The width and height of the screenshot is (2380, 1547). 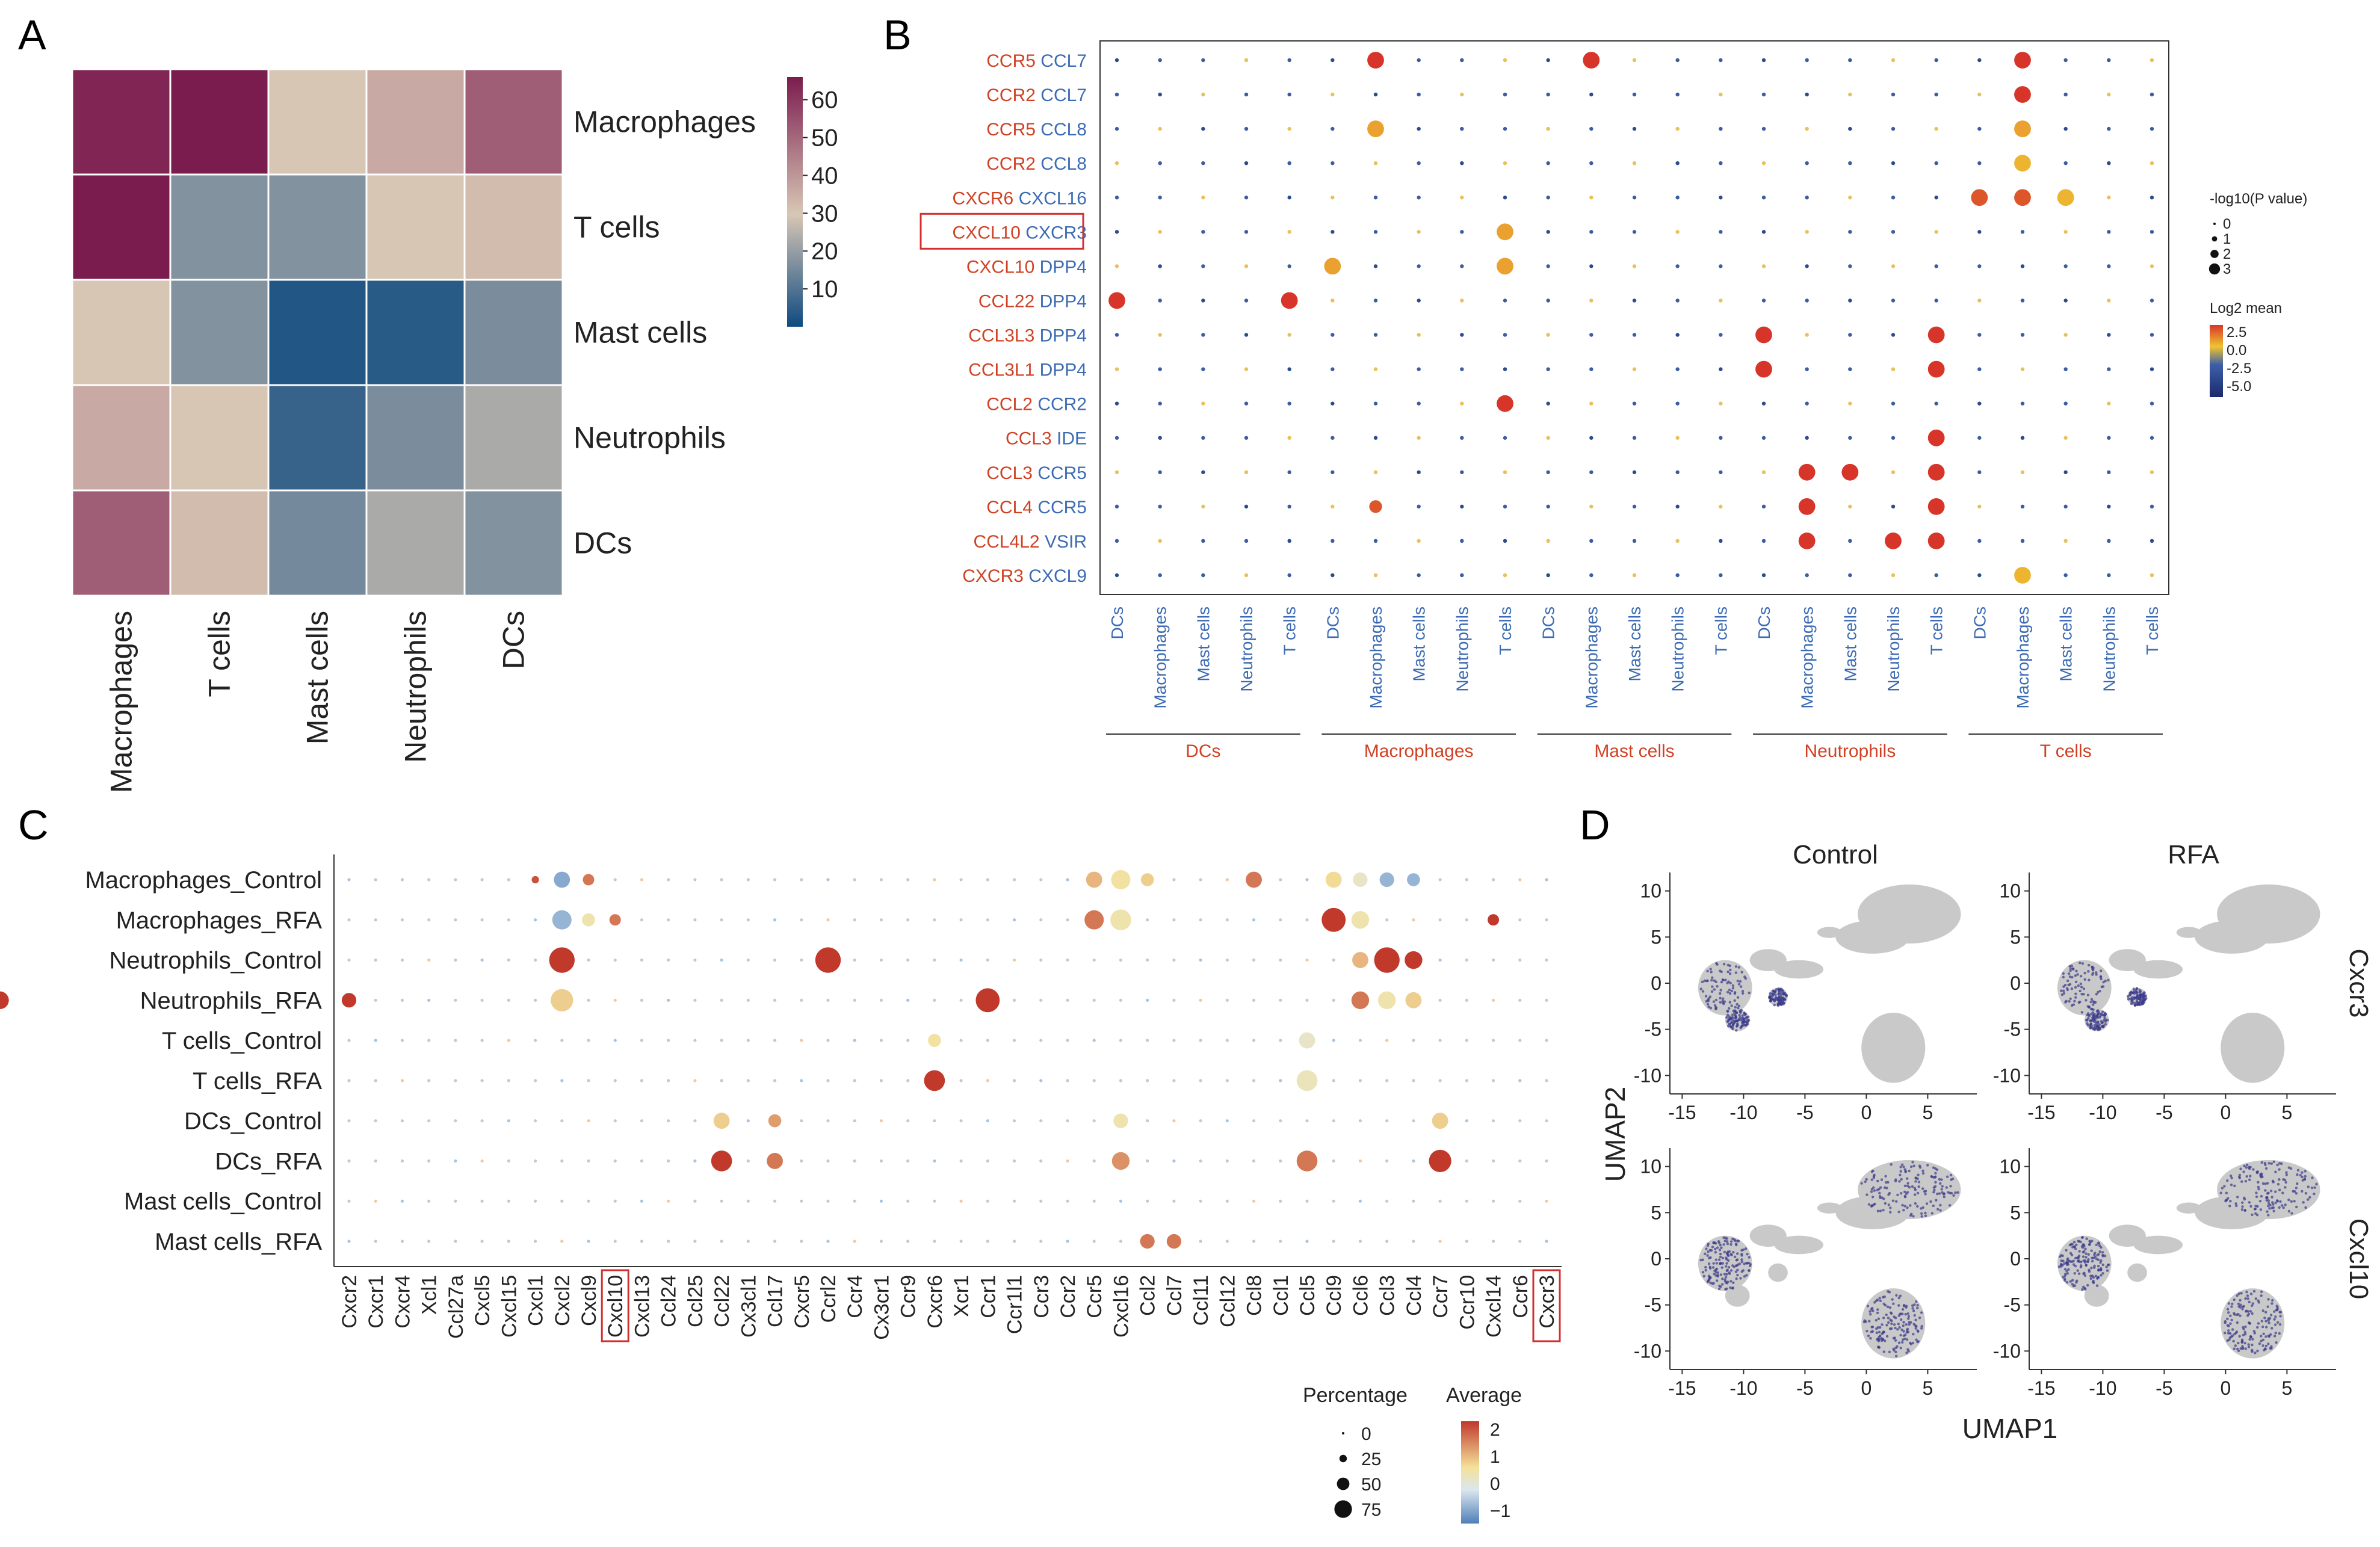 What do you see at coordinates (1062, 473) in the screenshot?
I see `pair-receptor: CCR5` at bounding box center [1062, 473].